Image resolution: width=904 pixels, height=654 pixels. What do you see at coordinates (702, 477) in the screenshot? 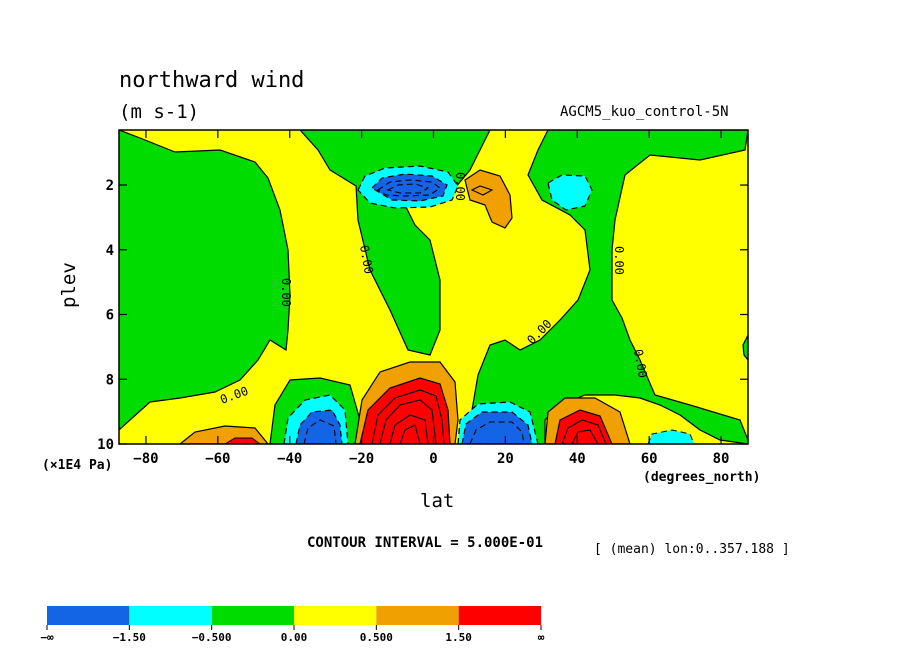
I see `x-axis-unit: (degrees_north)` at bounding box center [702, 477].